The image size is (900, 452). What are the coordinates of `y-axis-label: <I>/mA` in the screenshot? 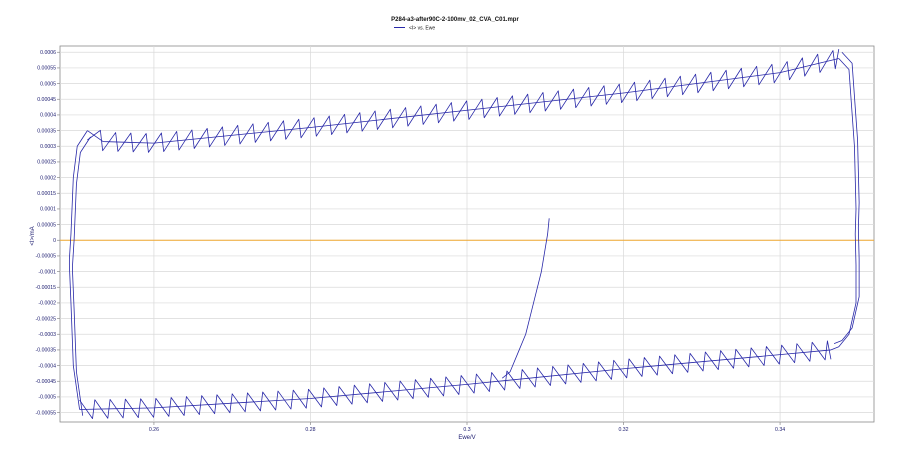 It's located at (33, 235).